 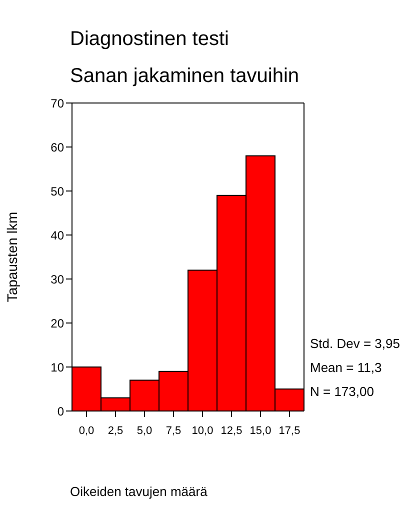 I want to click on y-tick-label: 20, so click(x=57, y=323).